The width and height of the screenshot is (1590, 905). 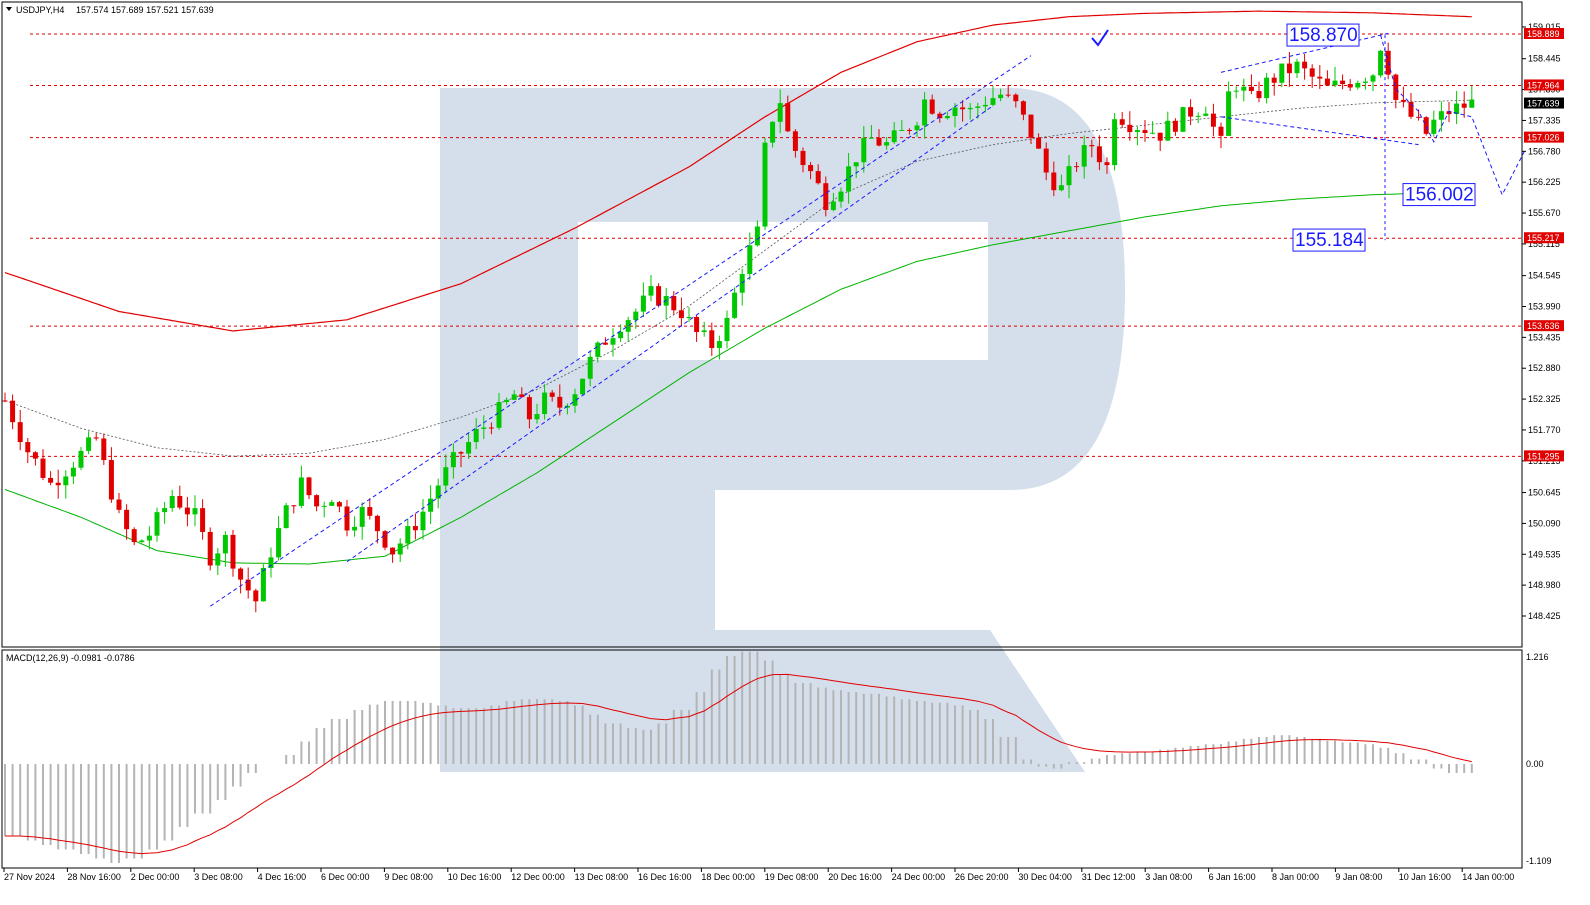 What do you see at coordinates (1544, 554) in the screenshot?
I see `price-tick-label: 149.535` at bounding box center [1544, 554].